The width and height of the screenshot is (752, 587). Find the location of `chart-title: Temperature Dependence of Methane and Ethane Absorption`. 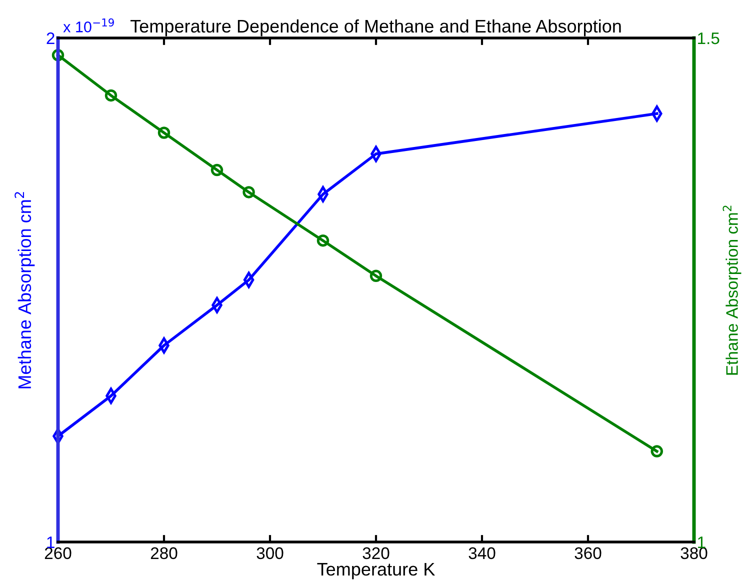

chart-title: Temperature Dependence of Methane and Ethane Absorption is located at coordinates (375, 27).